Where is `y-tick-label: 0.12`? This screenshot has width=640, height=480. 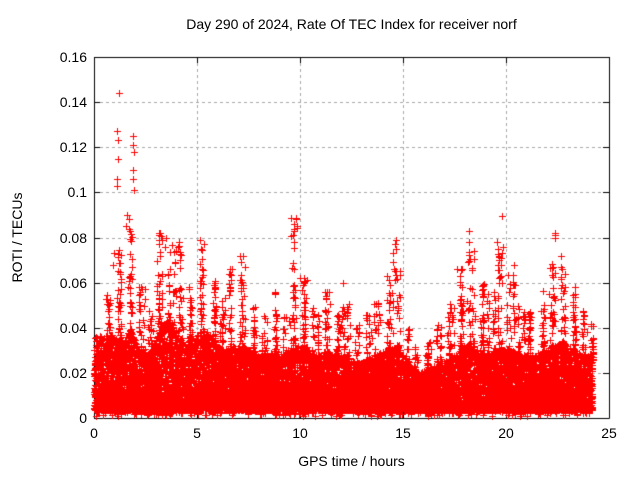 y-tick-label: 0.12 is located at coordinates (73, 147).